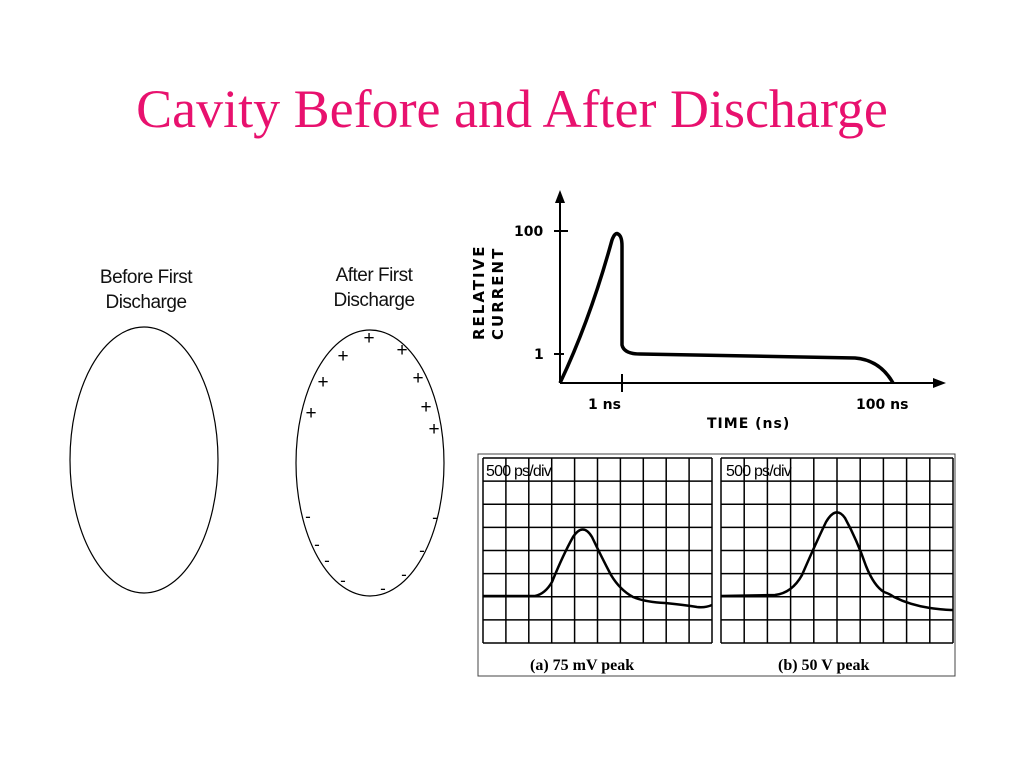 Image resolution: width=1024 pixels, height=768 pixels. What do you see at coordinates (716, 565) in the screenshot?
I see `scope-frame` at bounding box center [716, 565].